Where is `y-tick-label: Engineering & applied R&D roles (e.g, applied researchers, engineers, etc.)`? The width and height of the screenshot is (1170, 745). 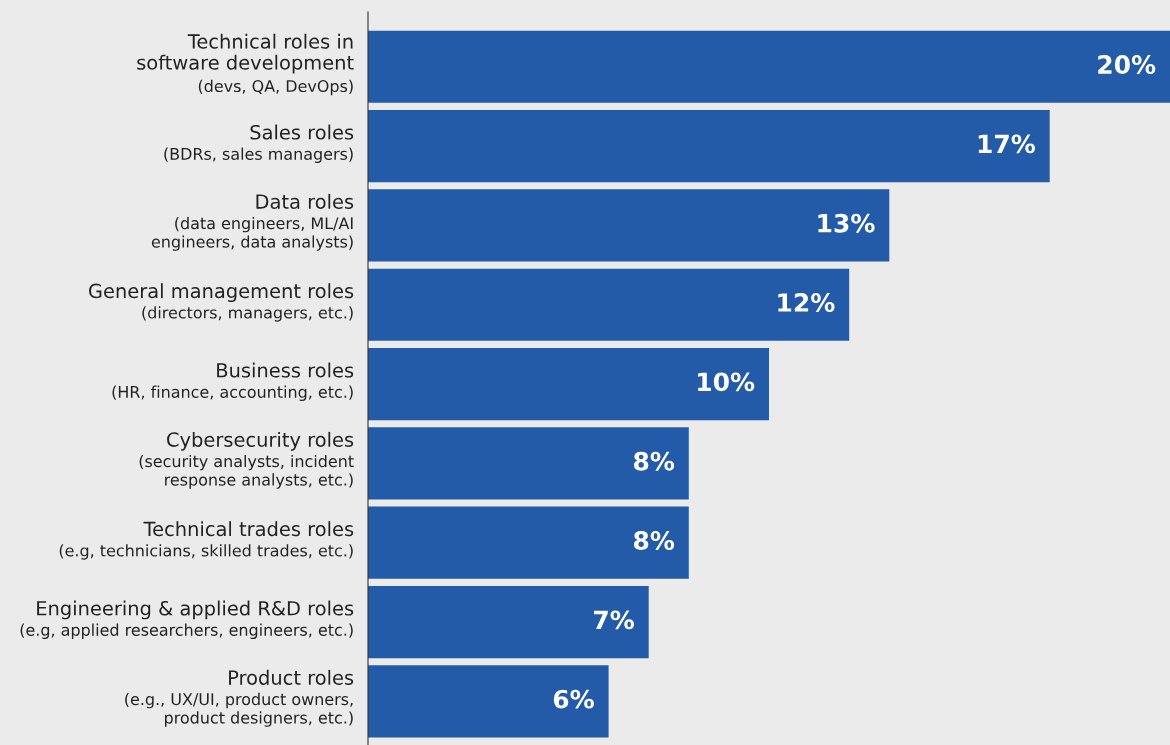
y-tick-label: Engineering & applied R&D roles (e.g, applied researchers, engineers, etc.) is located at coordinates (187, 619).